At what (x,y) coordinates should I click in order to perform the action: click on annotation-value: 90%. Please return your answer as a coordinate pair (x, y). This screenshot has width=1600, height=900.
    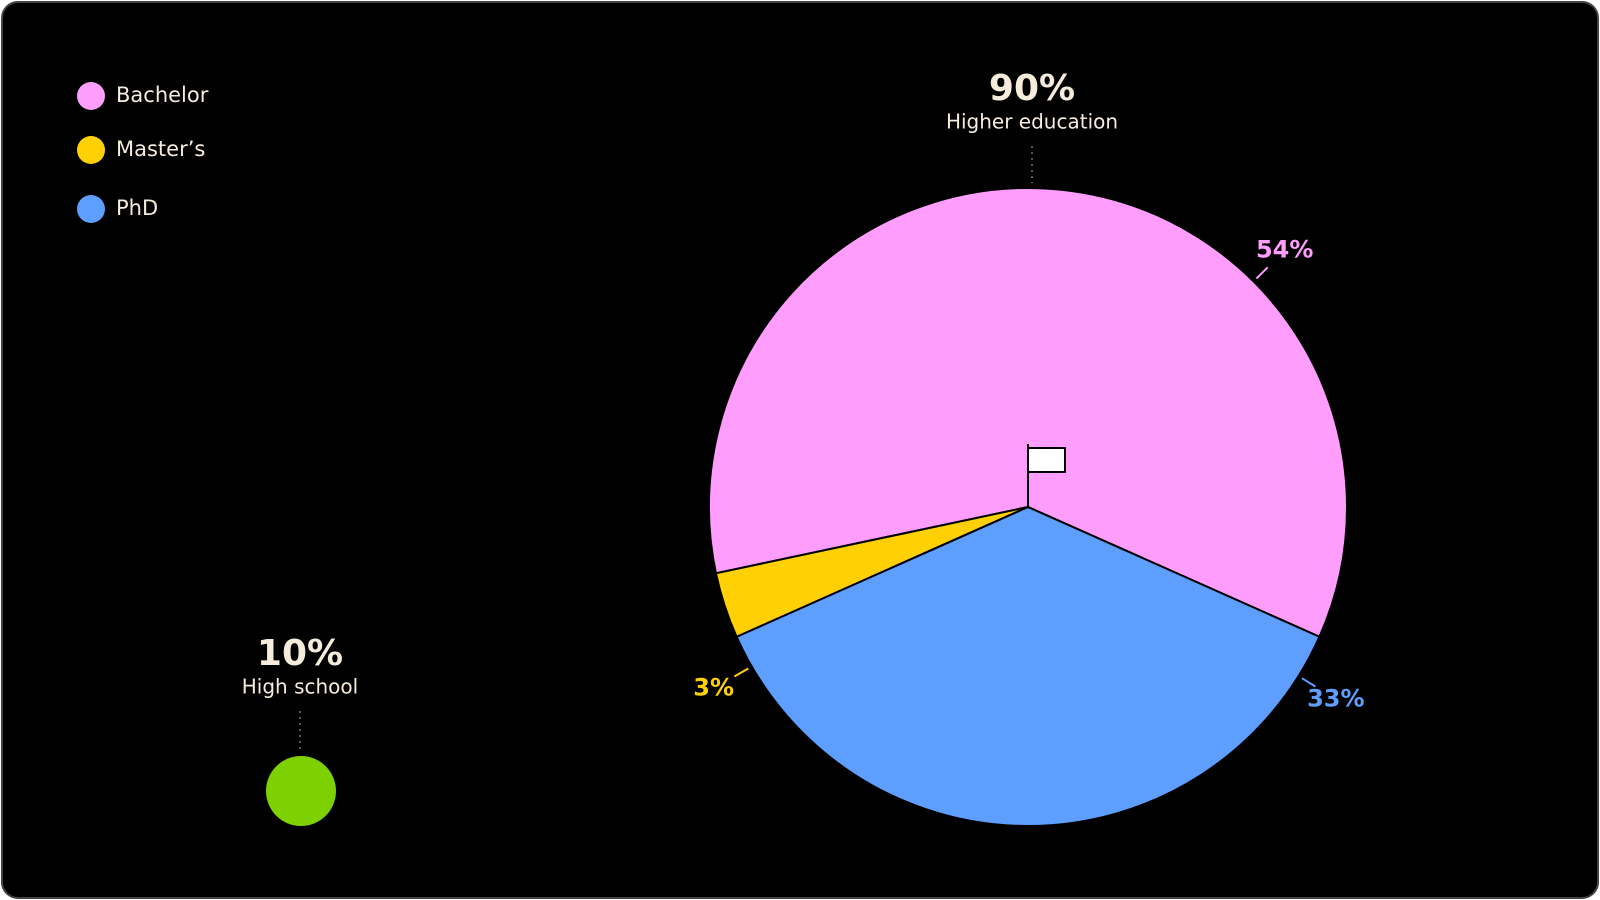
    Looking at the image, I should click on (1032, 88).